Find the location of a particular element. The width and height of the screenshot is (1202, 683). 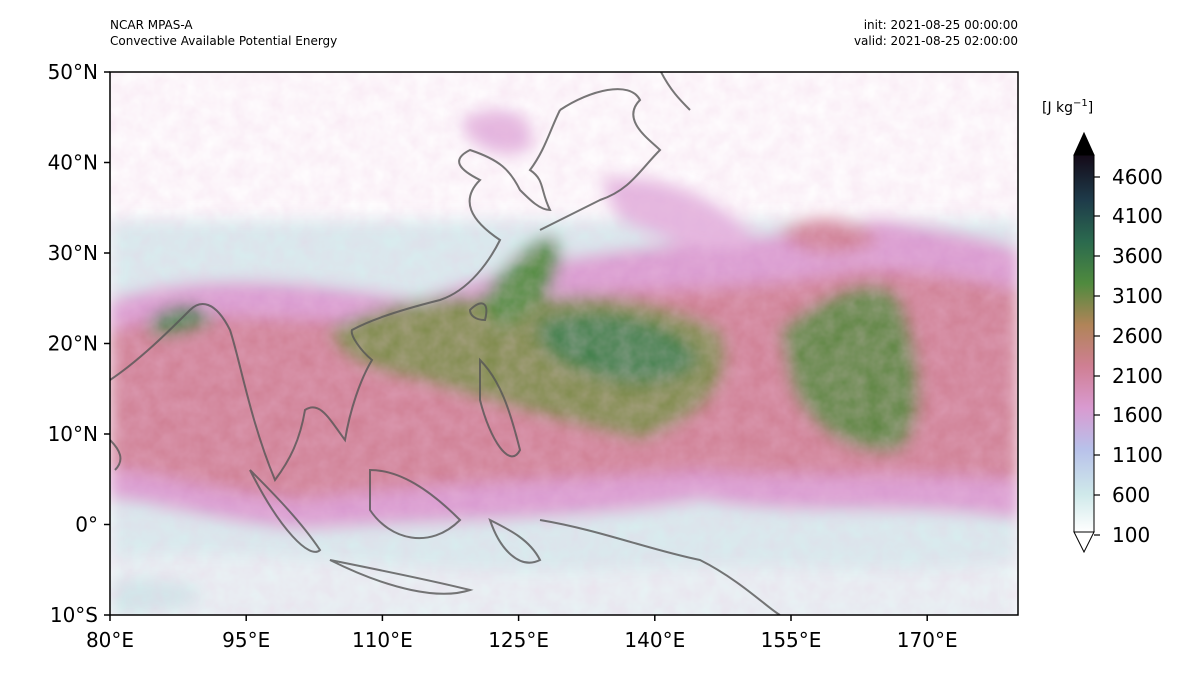

lat-label-40n: 40°N is located at coordinates (73, 163).